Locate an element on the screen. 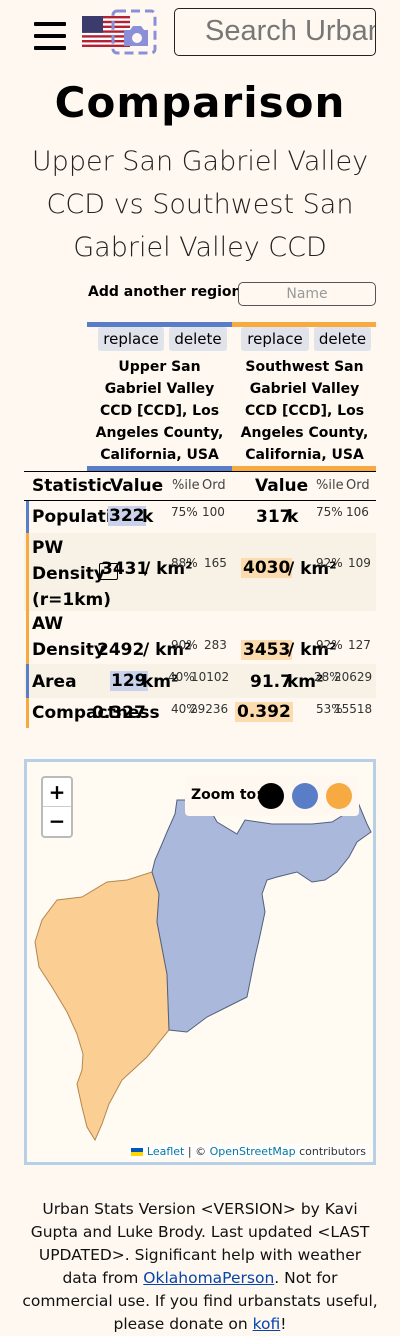 Image resolution: width=400 pixels, height=1336 pixels. region1-population-value: 322 is located at coordinates (127, 516).